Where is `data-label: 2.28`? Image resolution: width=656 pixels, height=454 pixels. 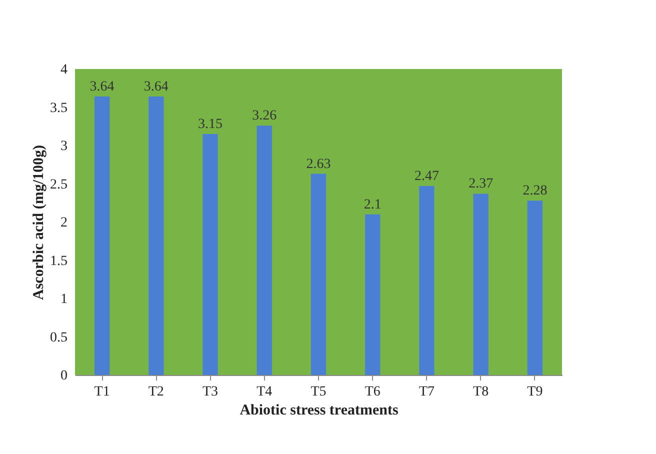
data-label: 2.28 is located at coordinates (535, 191).